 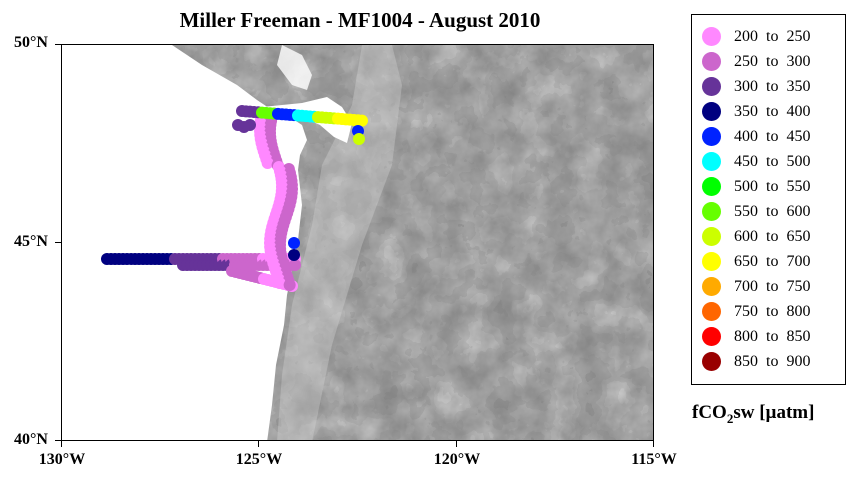 What do you see at coordinates (772, 286) in the screenshot?
I see `legend-label: 700 to 750` at bounding box center [772, 286].